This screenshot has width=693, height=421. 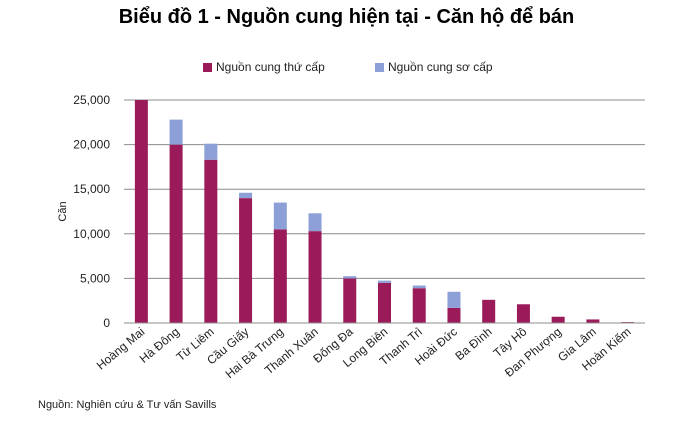 What do you see at coordinates (127, 405) in the screenshot?
I see `source-note: Nguồn: Nghiên cứu & Tư vấn Savills` at bounding box center [127, 405].